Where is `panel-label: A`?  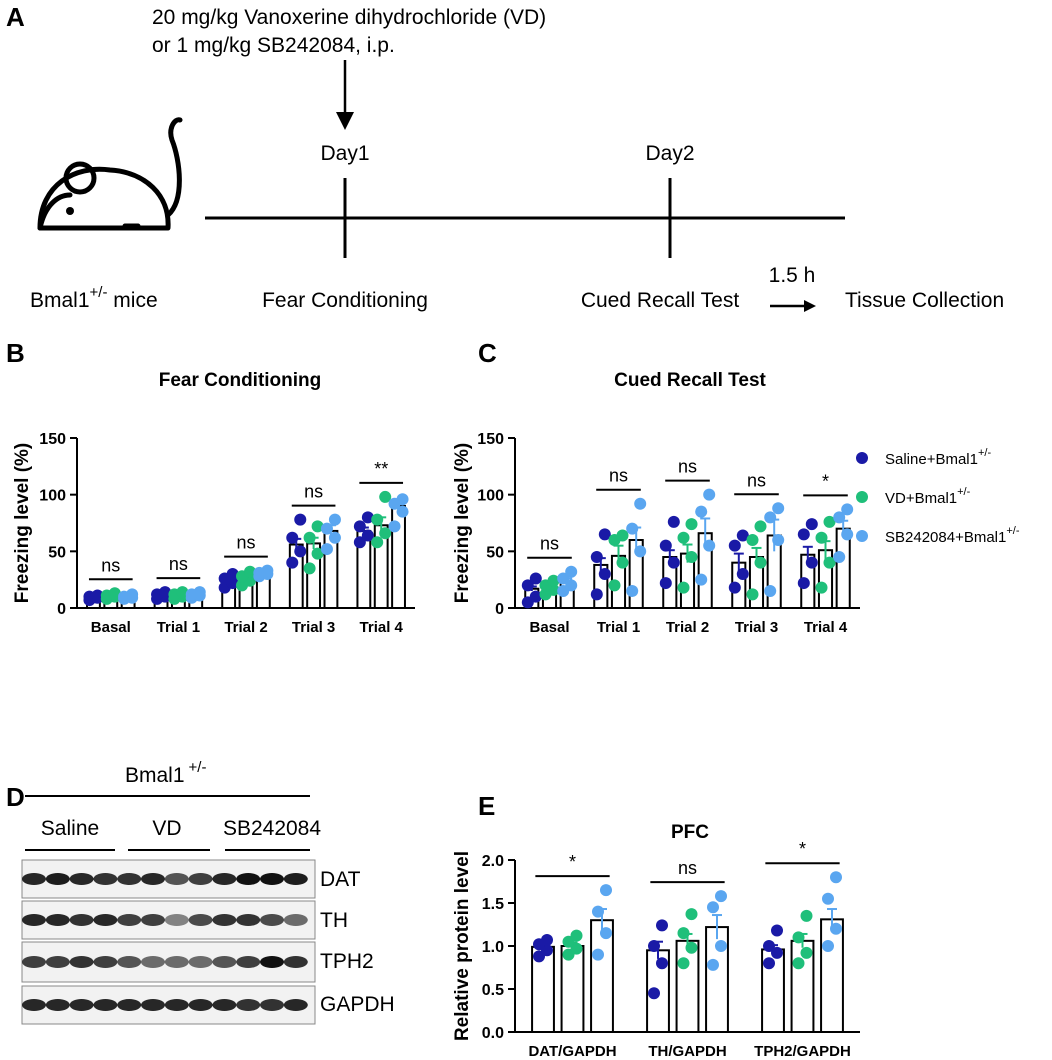 panel-label: A is located at coordinates (15, 17).